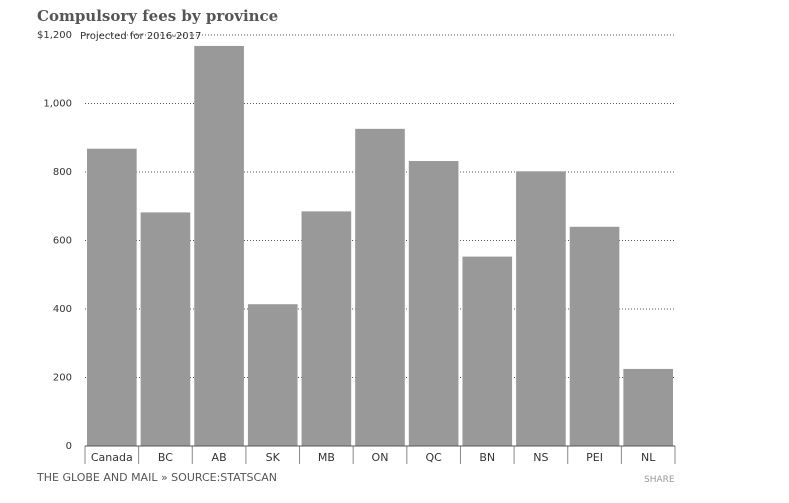  Describe the element at coordinates (594, 457) in the screenshot. I see `x-tick-label: PEI` at that location.